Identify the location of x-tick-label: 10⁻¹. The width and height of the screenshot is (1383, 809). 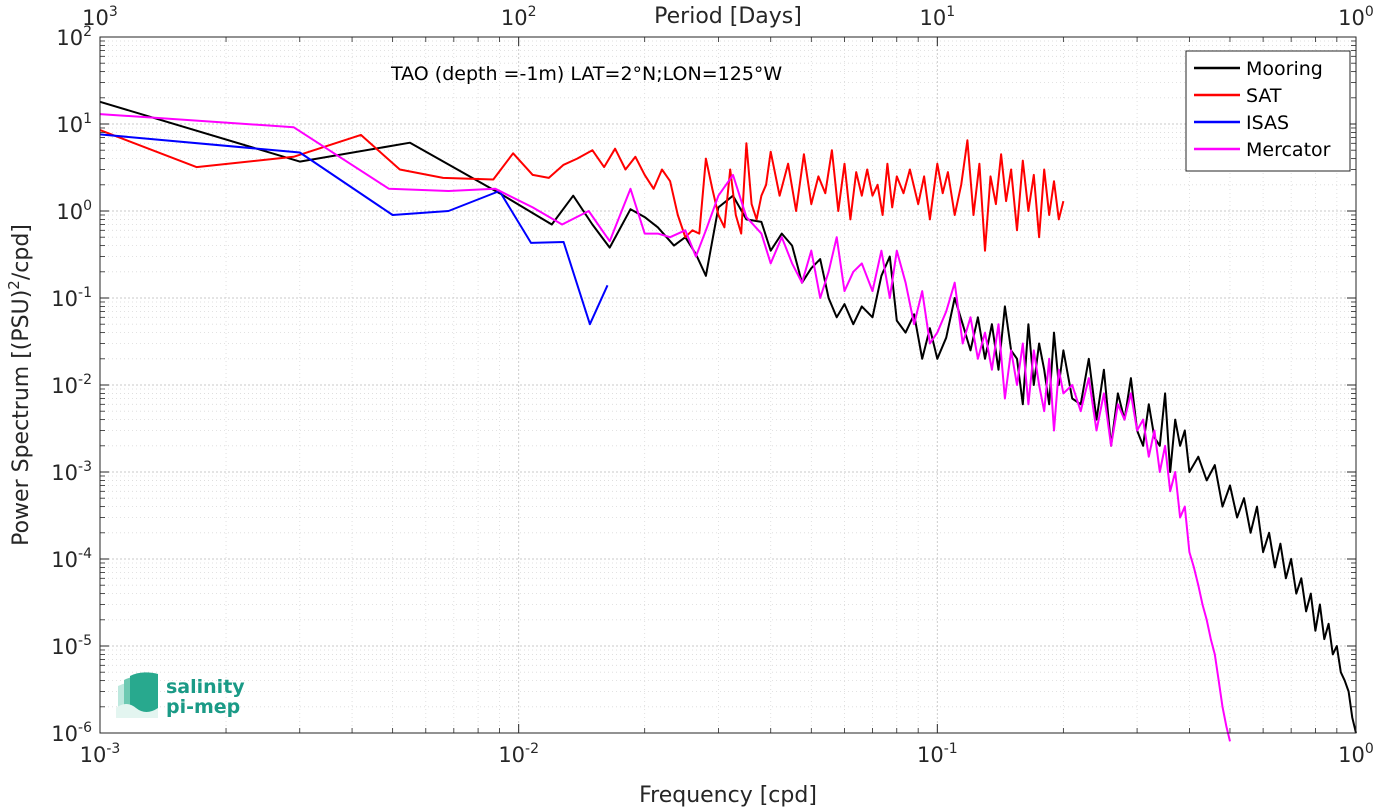
(937, 754).